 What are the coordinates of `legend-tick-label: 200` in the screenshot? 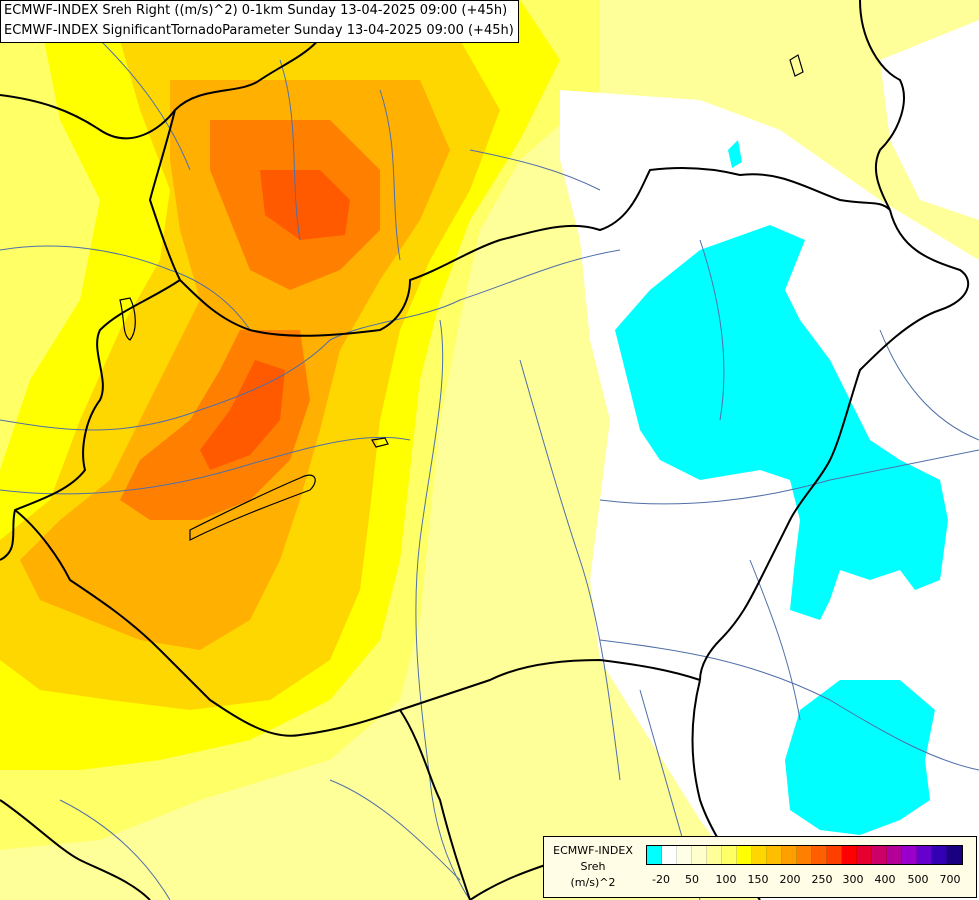 It's located at (790, 879).